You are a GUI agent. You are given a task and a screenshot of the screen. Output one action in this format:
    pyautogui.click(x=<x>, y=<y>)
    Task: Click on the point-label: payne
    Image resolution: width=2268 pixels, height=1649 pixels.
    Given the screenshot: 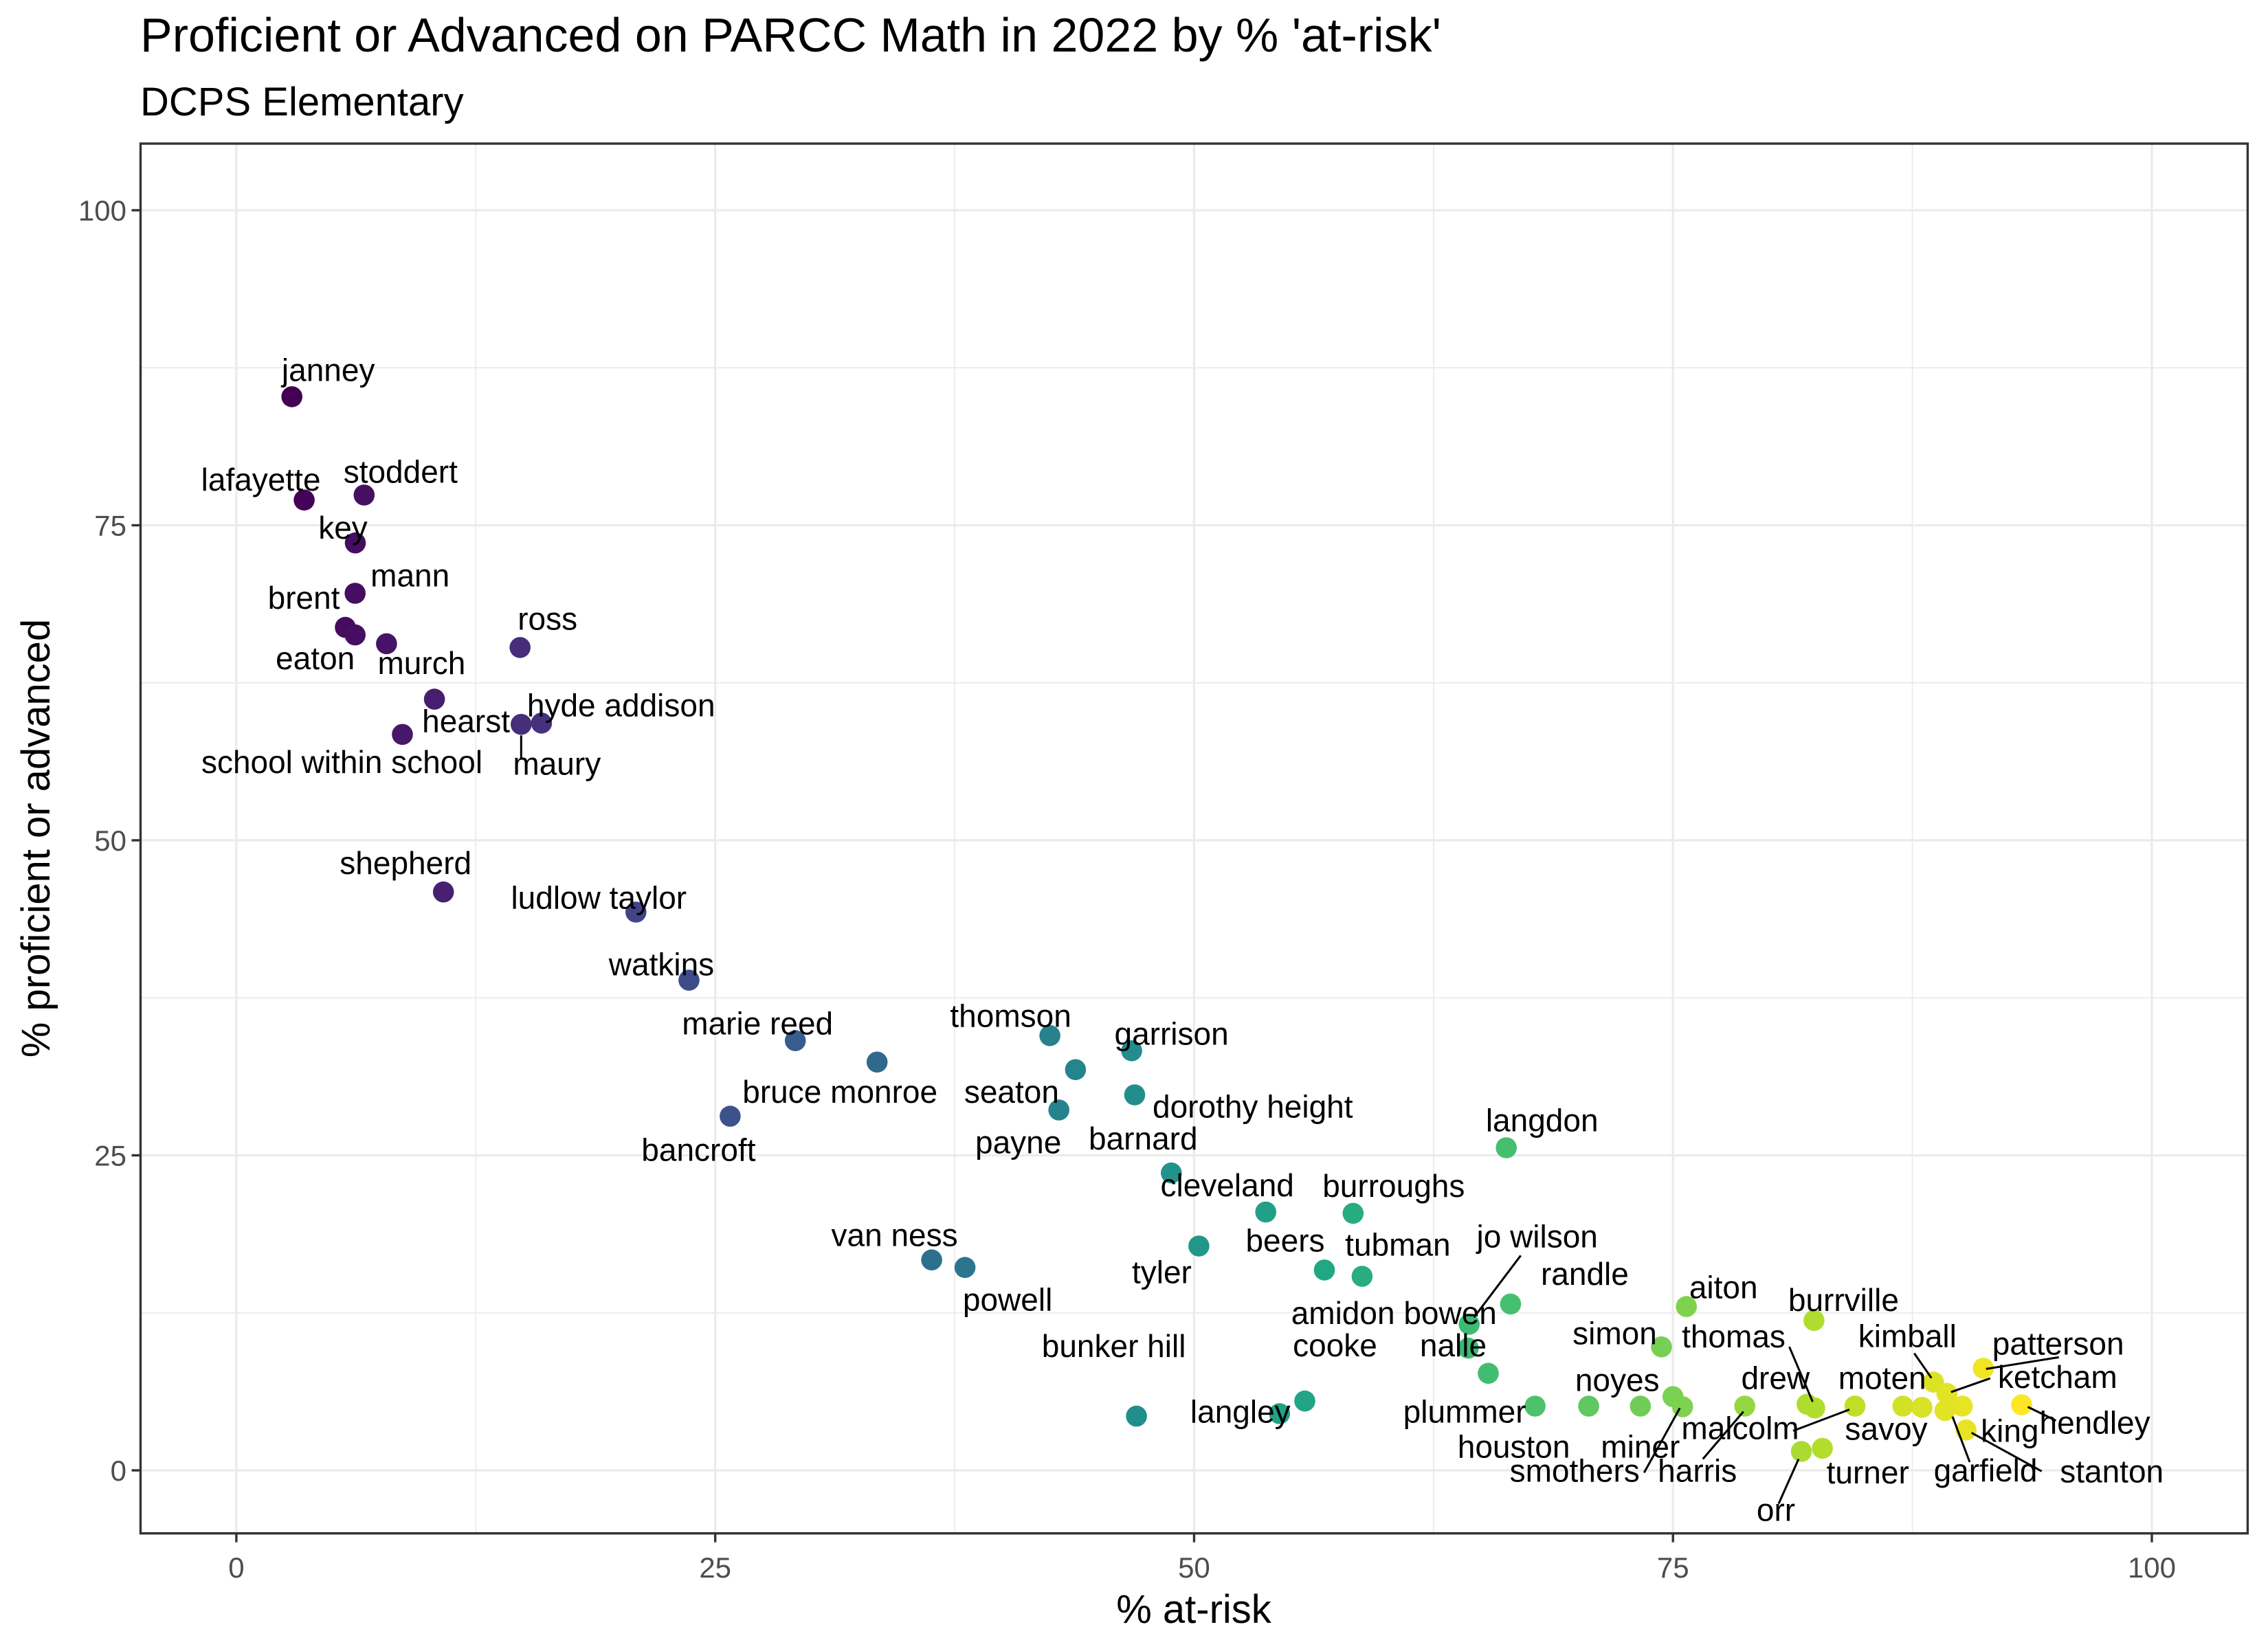 What is the action you would take?
    pyautogui.click(x=1018, y=1142)
    